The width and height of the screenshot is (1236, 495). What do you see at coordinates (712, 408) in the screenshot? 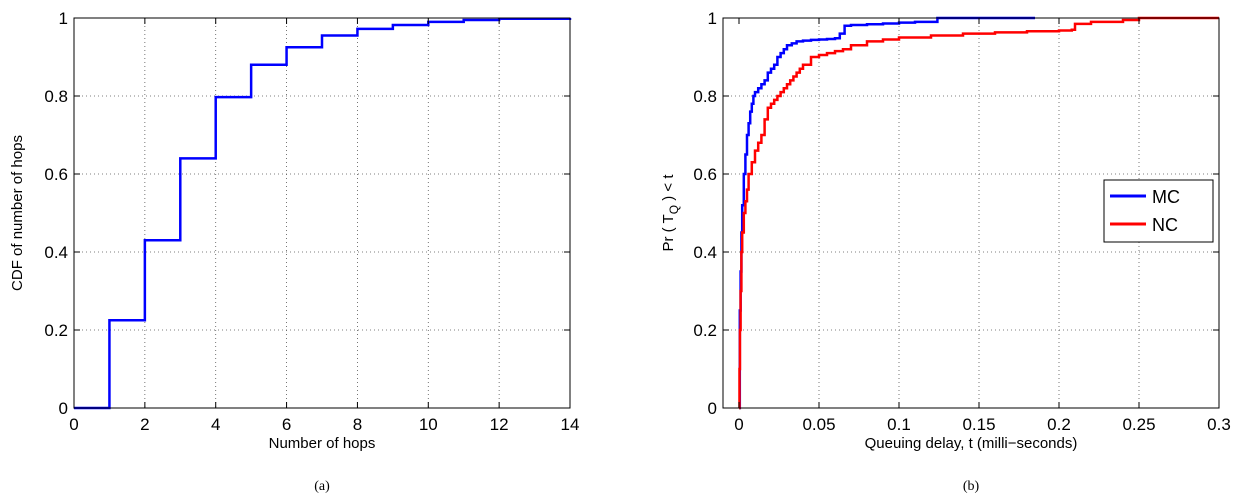
I see `b-y-tick-label: 0` at bounding box center [712, 408].